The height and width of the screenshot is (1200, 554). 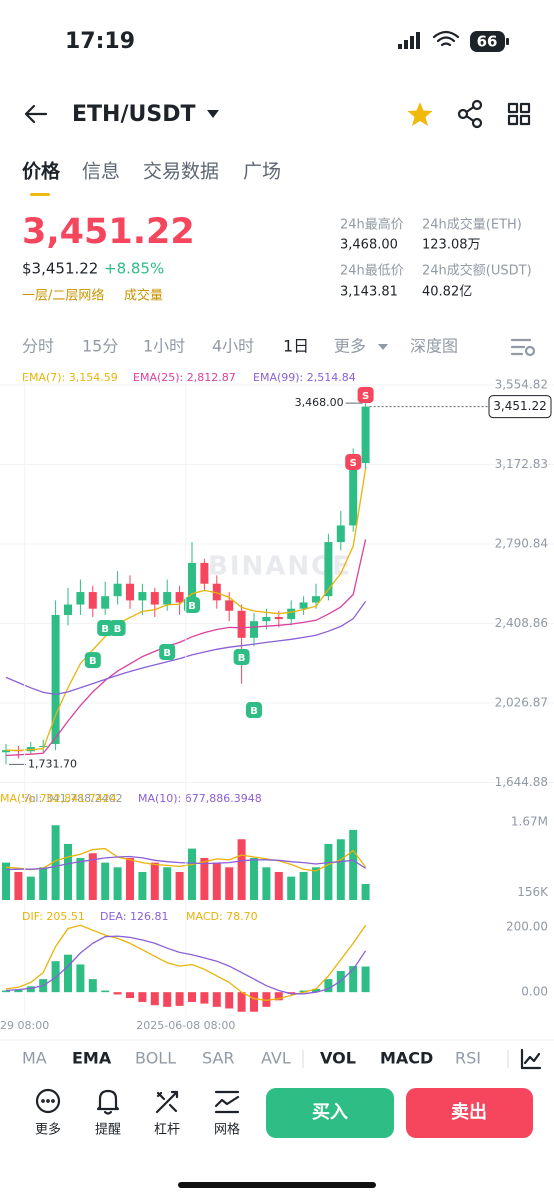 What do you see at coordinates (36, 114) in the screenshot?
I see `back-button` at bounding box center [36, 114].